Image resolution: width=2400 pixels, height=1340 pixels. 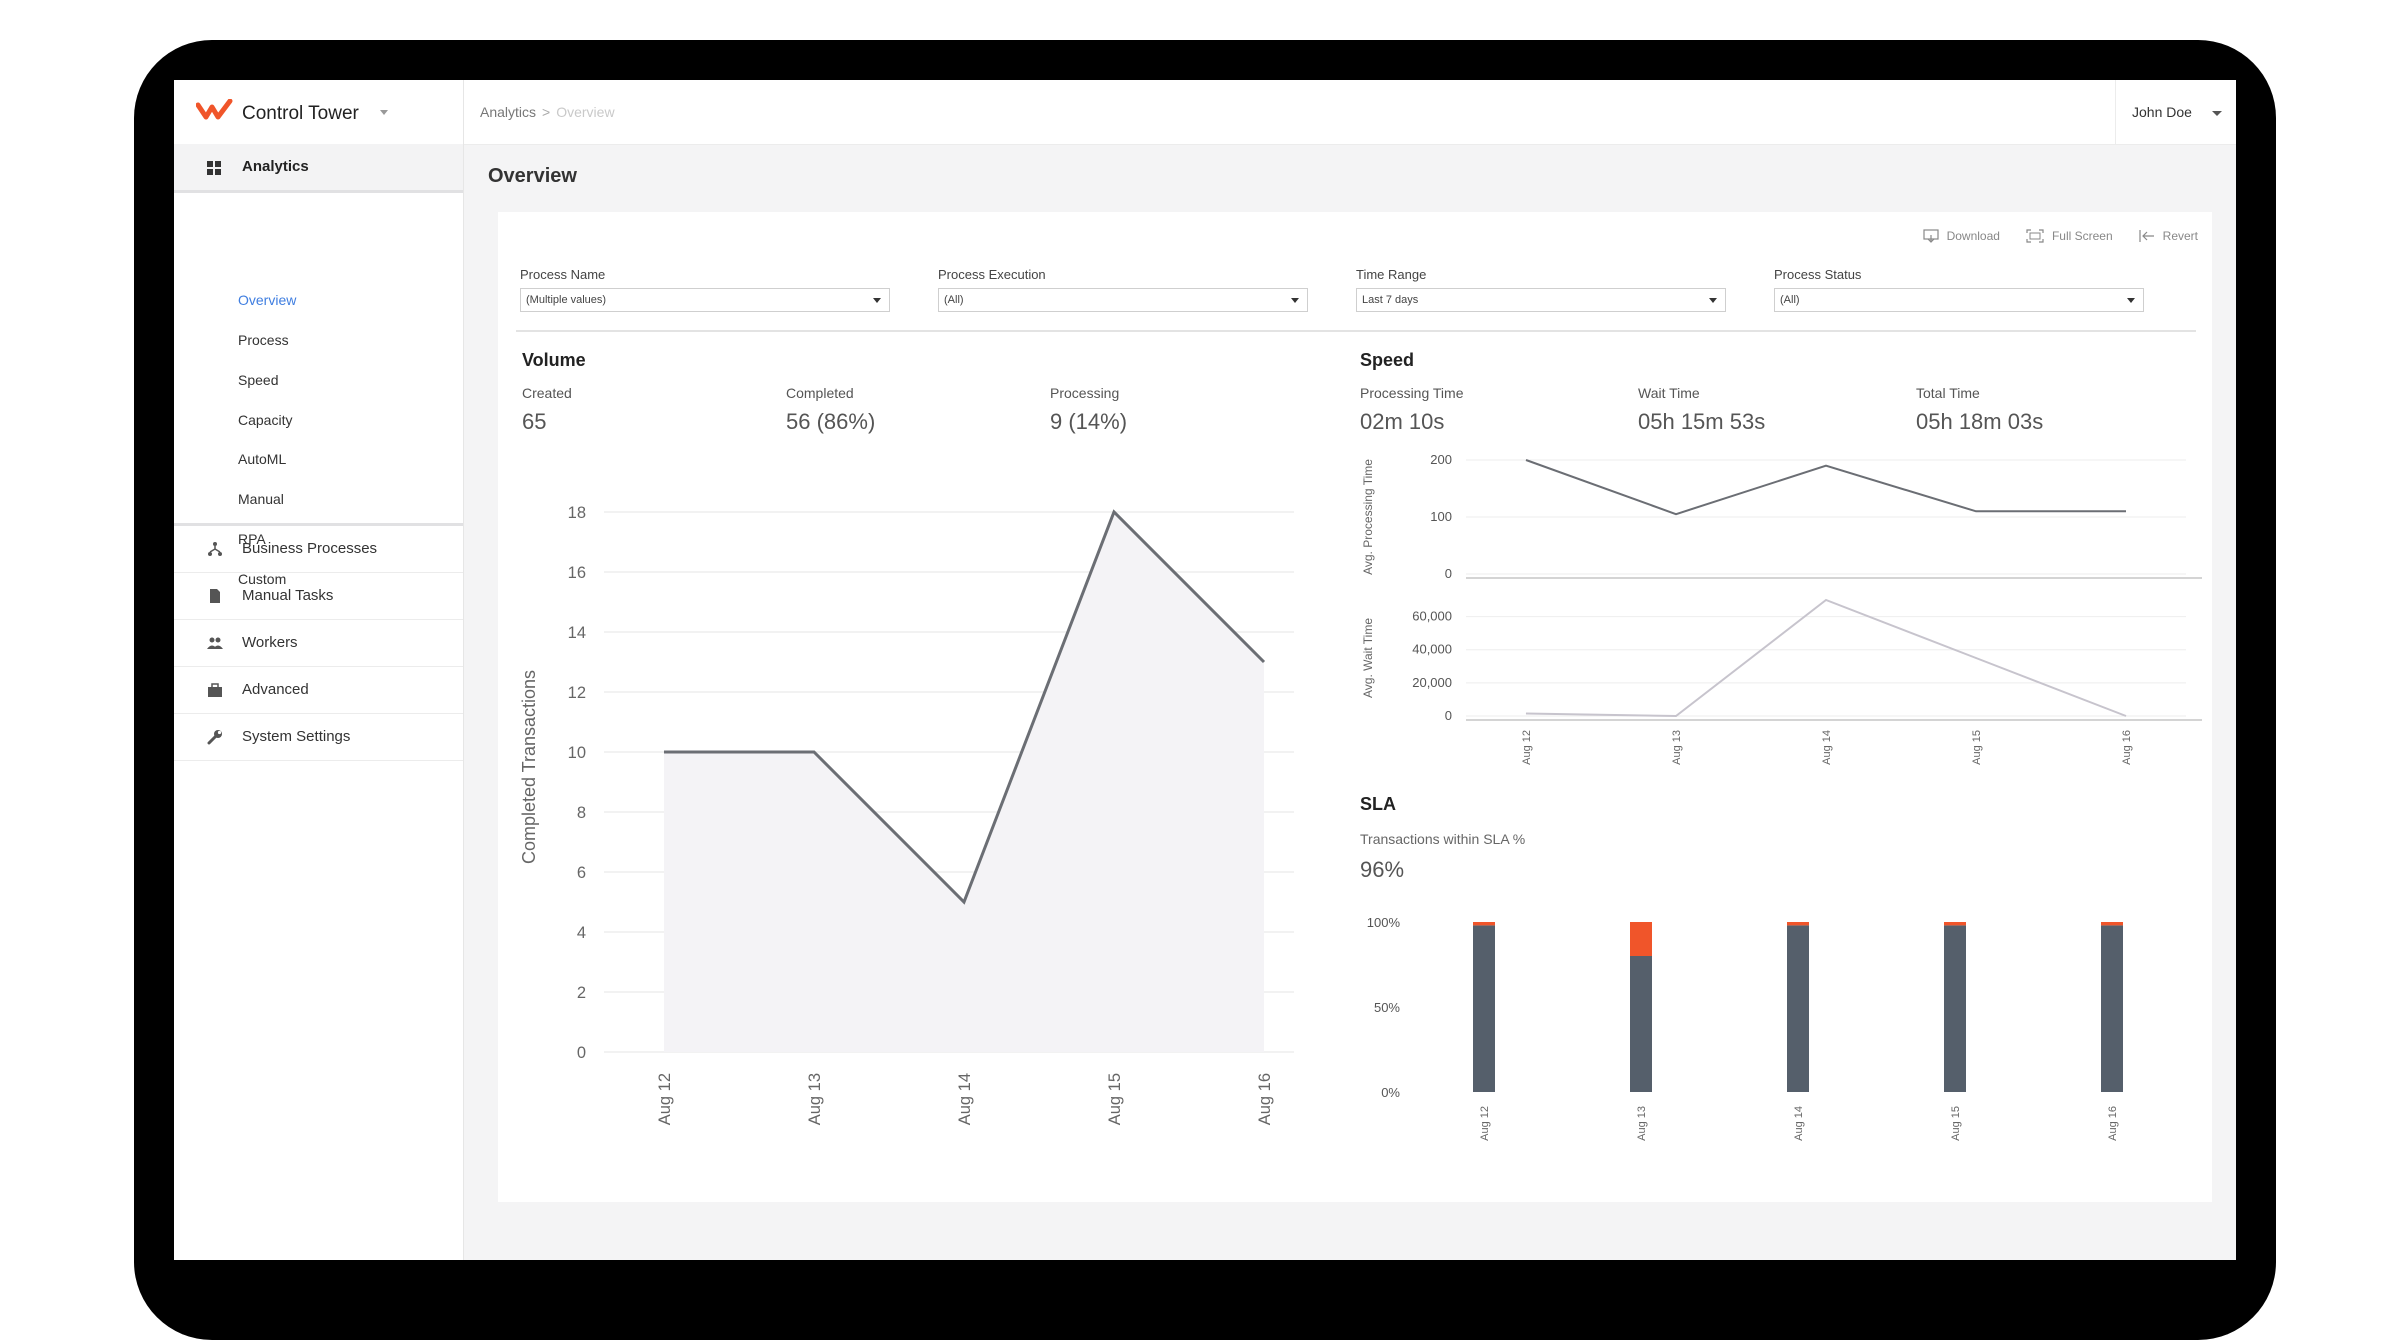 I want to click on select-value: (Multiple values), so click(x=566, y=300).